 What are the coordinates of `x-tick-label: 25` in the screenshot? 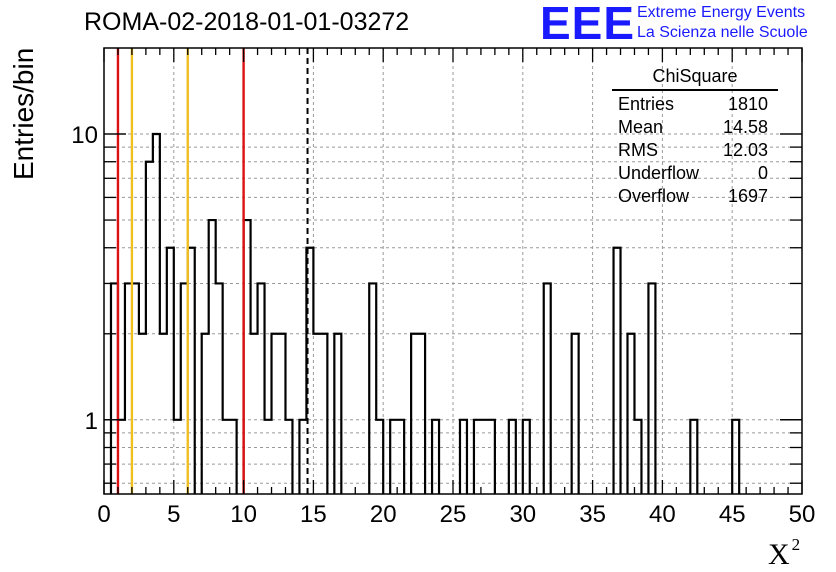 It's located at (453, 514).